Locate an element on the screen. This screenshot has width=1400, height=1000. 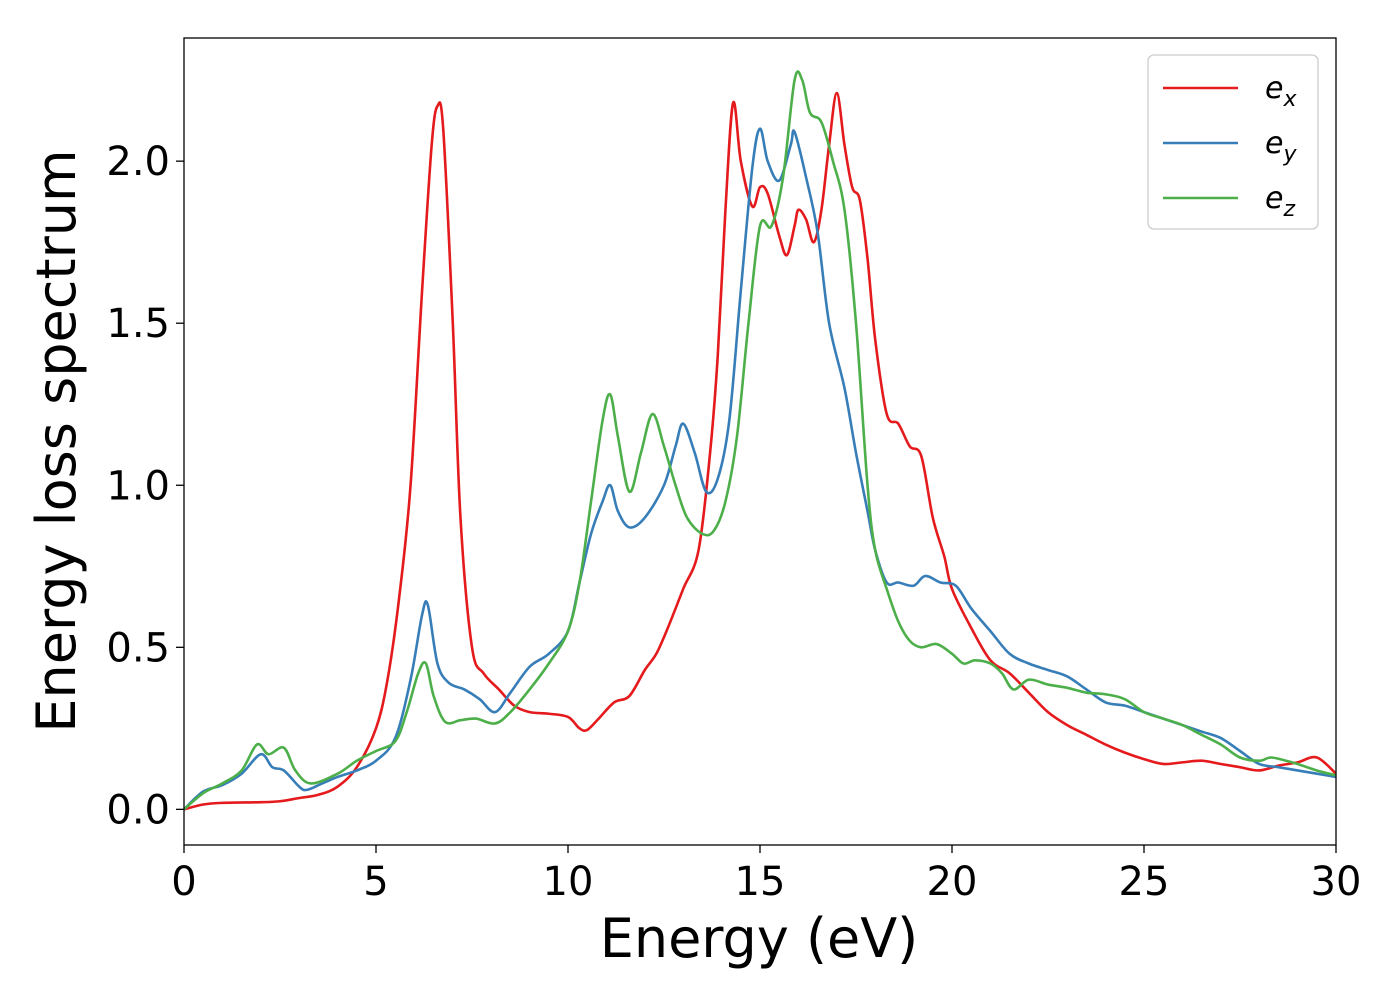
x-tick-label: 0 is located at coordinates (183, 882).